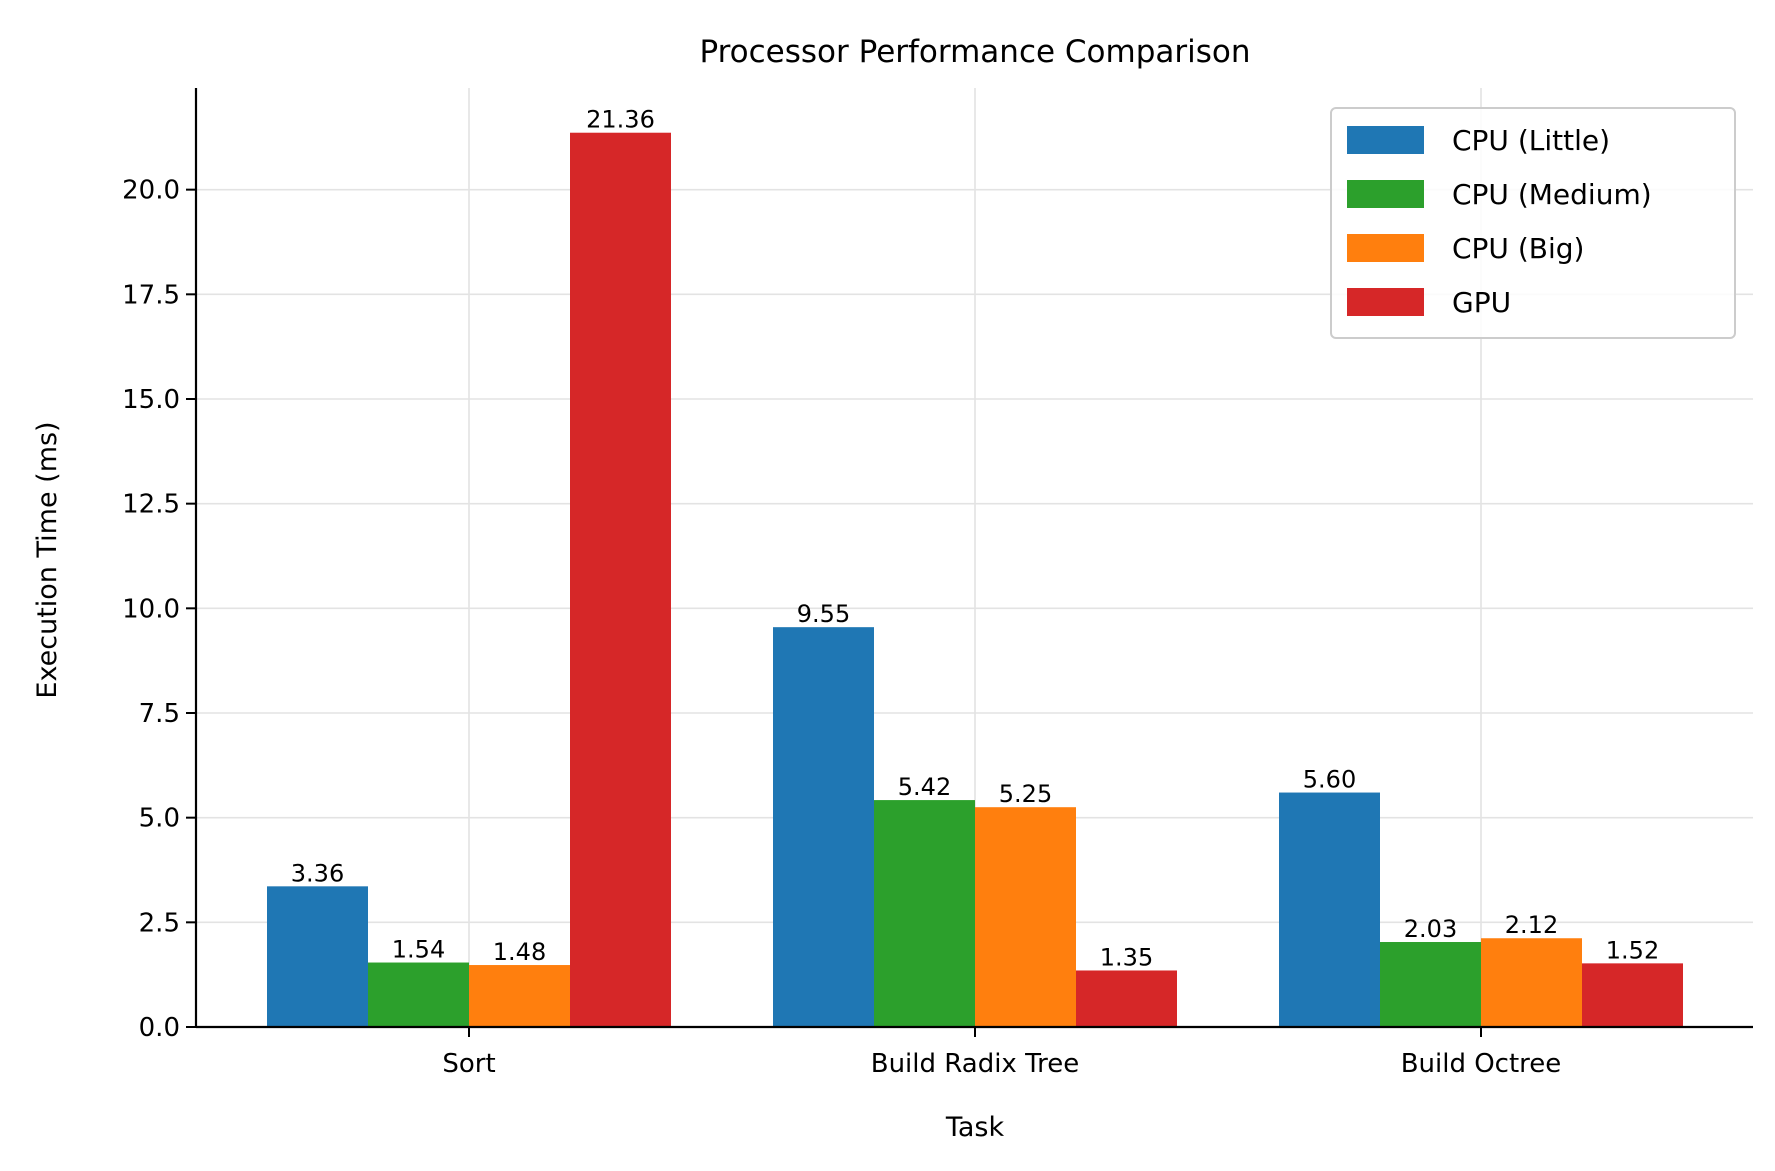 Image resolution: width=1775 pixels, height=1171 pixels. Describe the element at coordinates (151, 400) in the screenshot. I see `y-tick-label: 15.0` at that location.